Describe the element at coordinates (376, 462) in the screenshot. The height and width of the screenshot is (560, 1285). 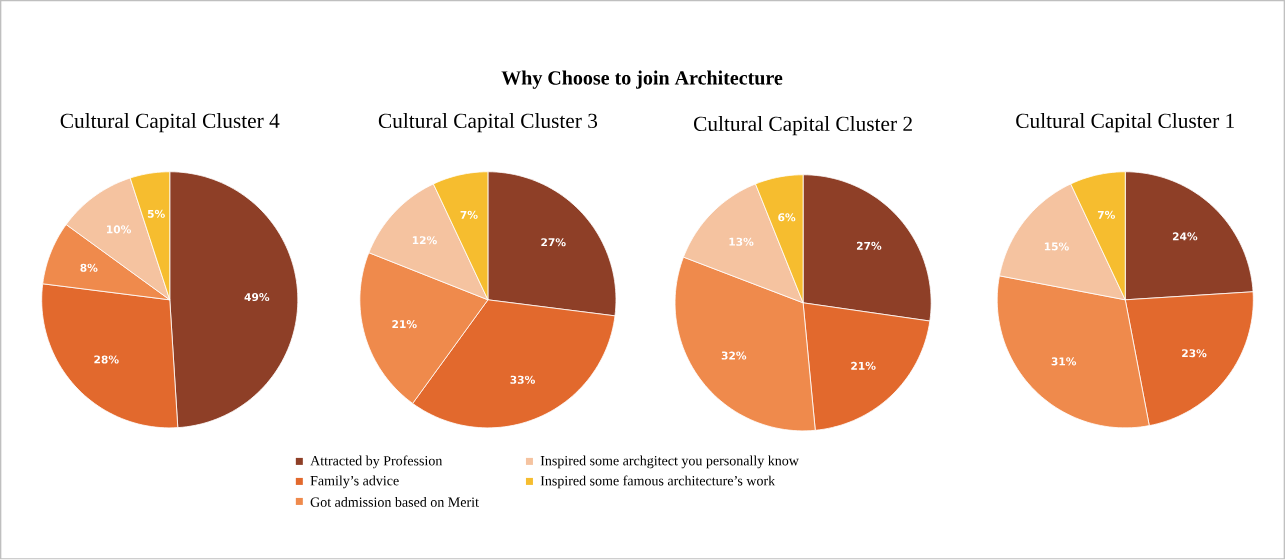
I see `legend-label: Attracted by Profession` at that location.